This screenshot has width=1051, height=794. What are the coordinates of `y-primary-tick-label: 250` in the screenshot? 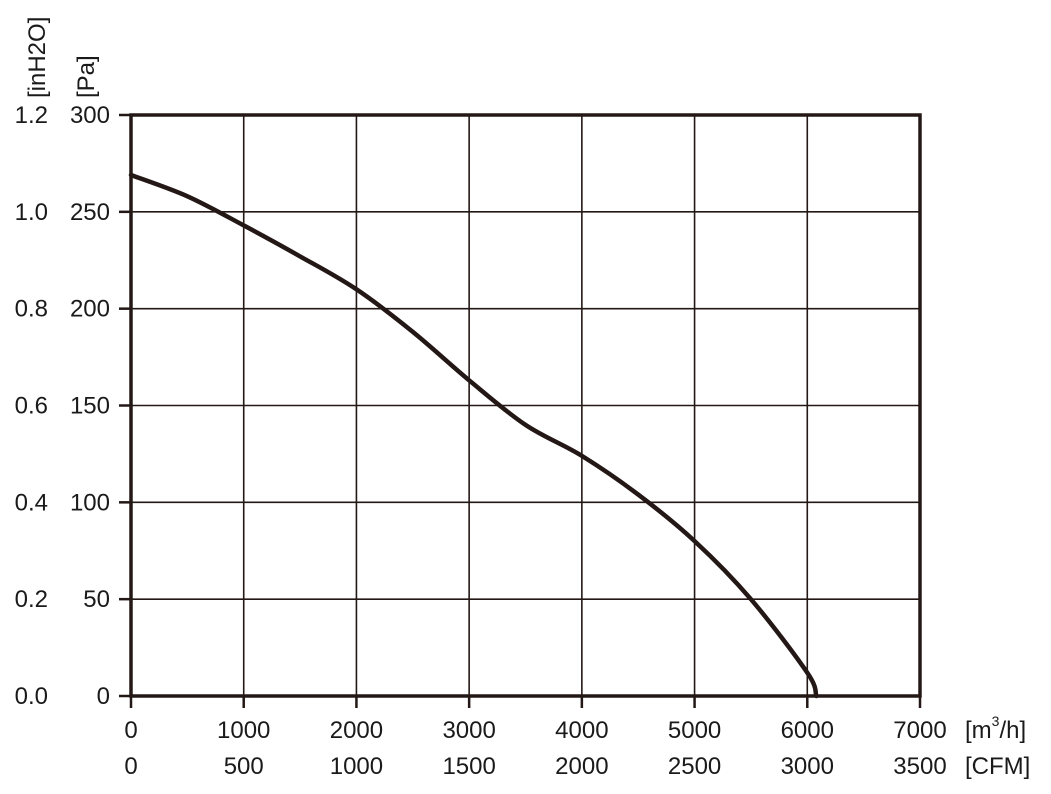 It's located at (90, 212).